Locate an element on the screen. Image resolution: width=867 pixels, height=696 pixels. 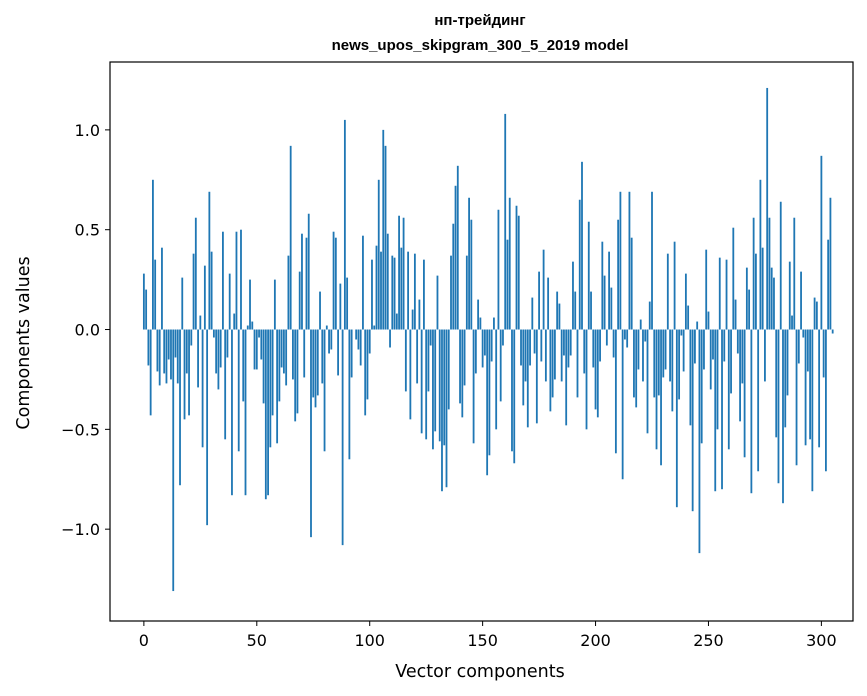
y-tick-label: 0.5 is located at coordinates (87, 230).